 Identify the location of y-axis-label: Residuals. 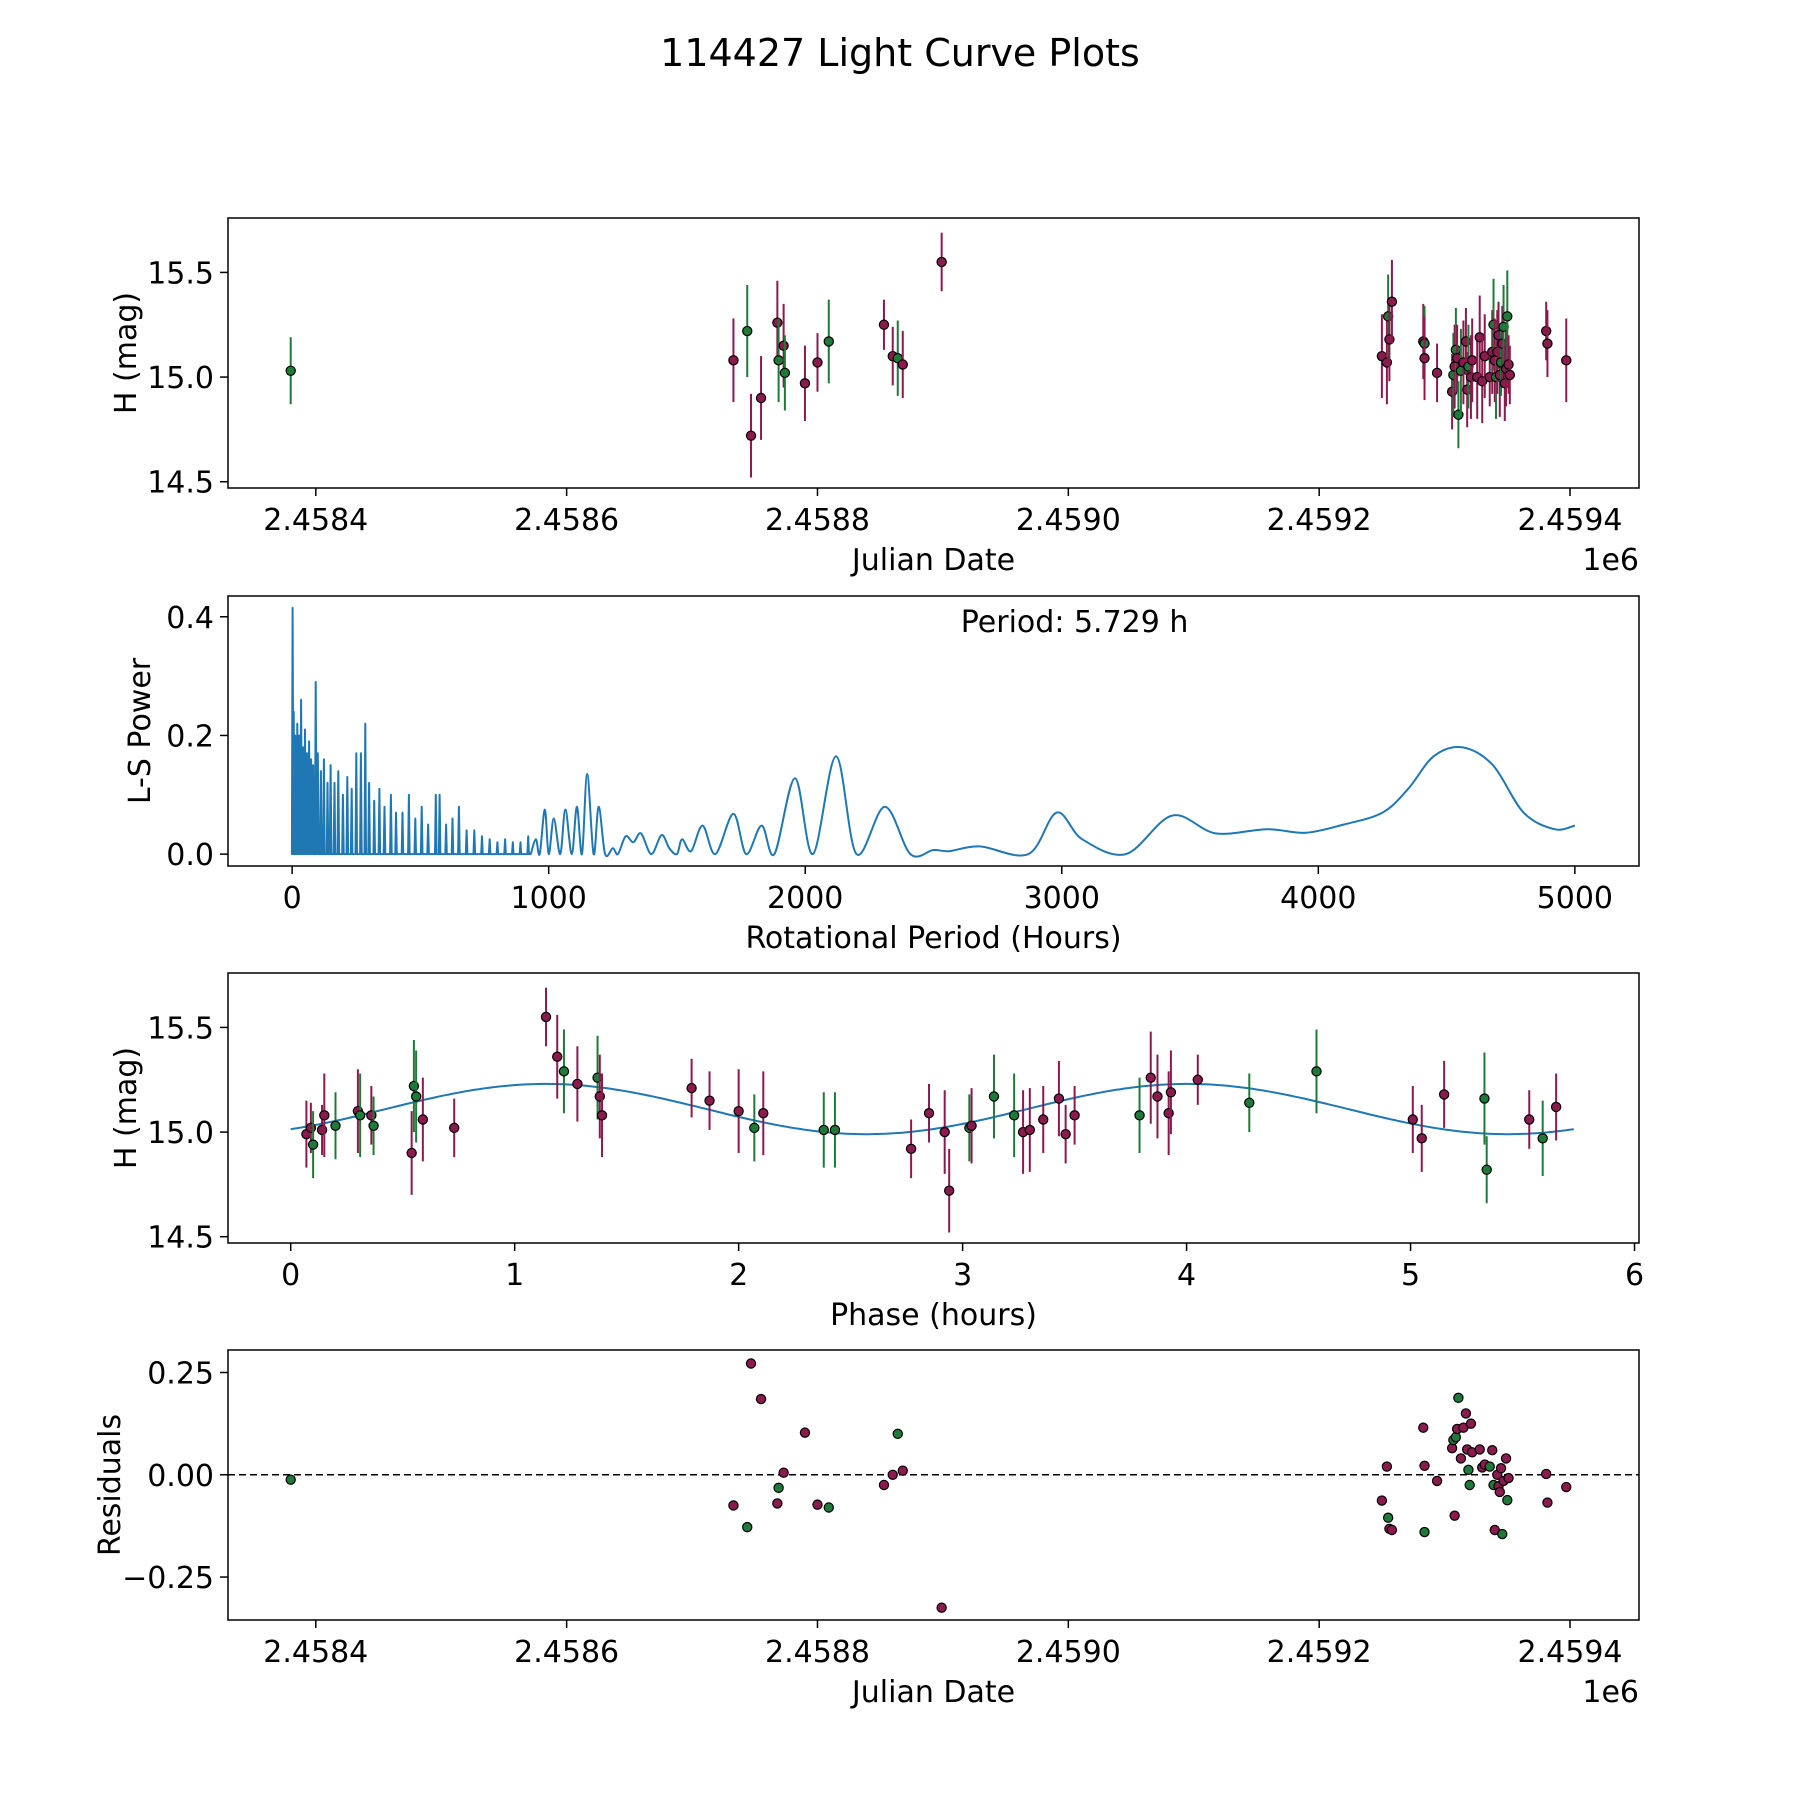
(110, 1485).